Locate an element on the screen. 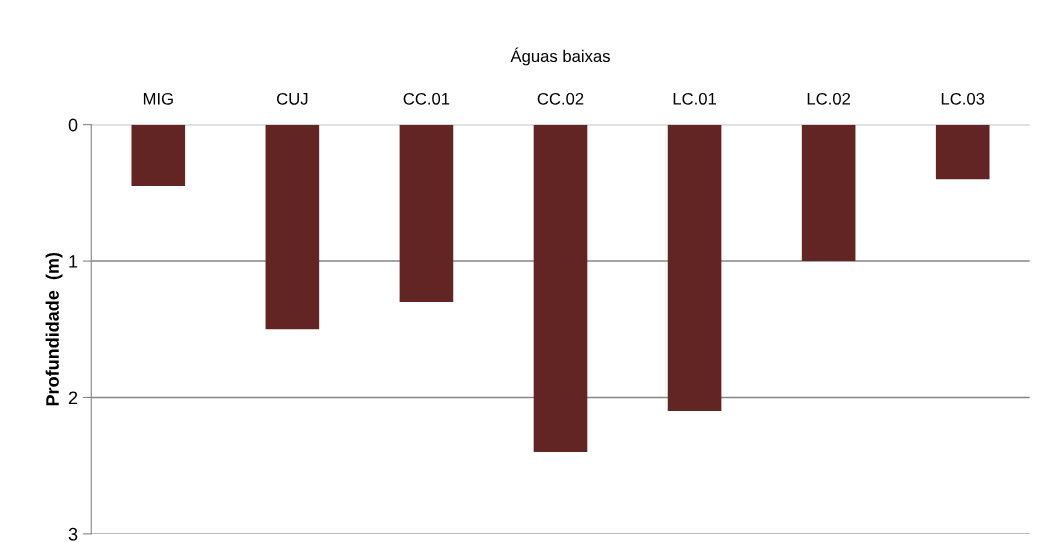 The image size is (1037, 542). x-tick-label: LC.02 is located at coordinates (829, 98).